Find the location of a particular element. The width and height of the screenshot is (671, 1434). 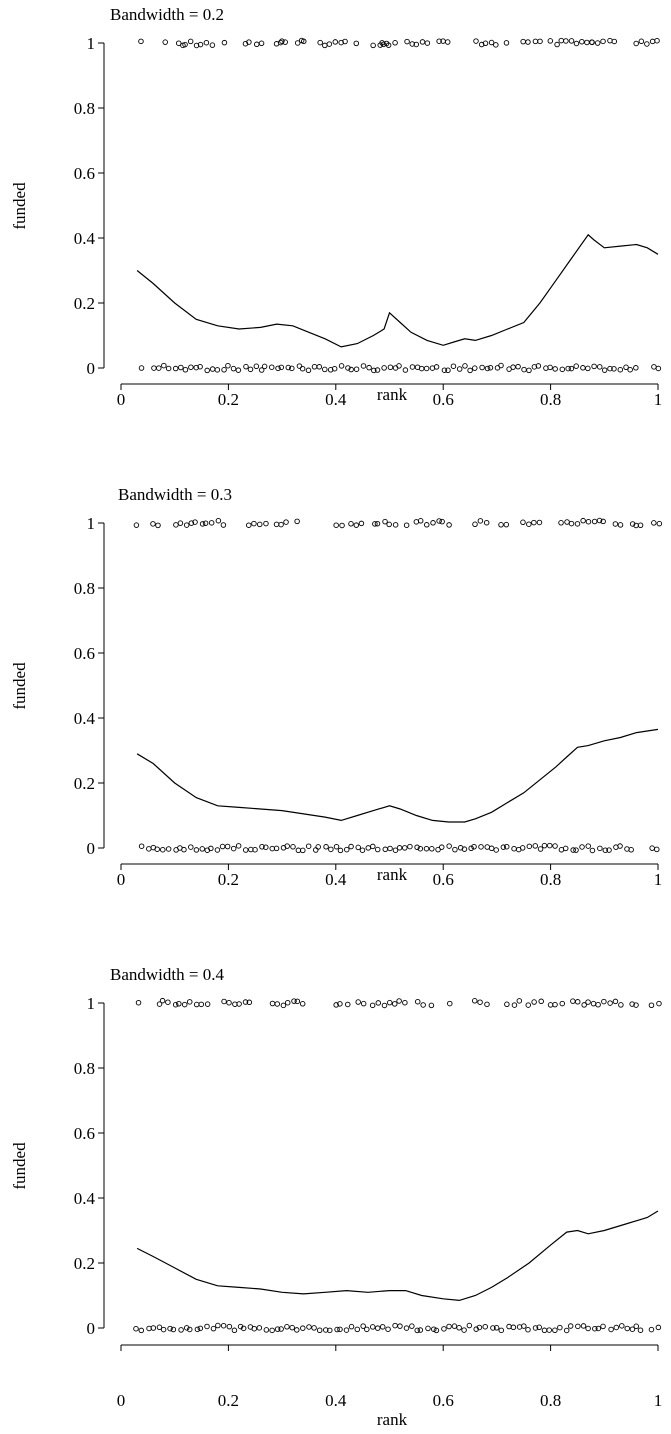

y-tick-label: 0.6 is located at coordinates (84, 1133).